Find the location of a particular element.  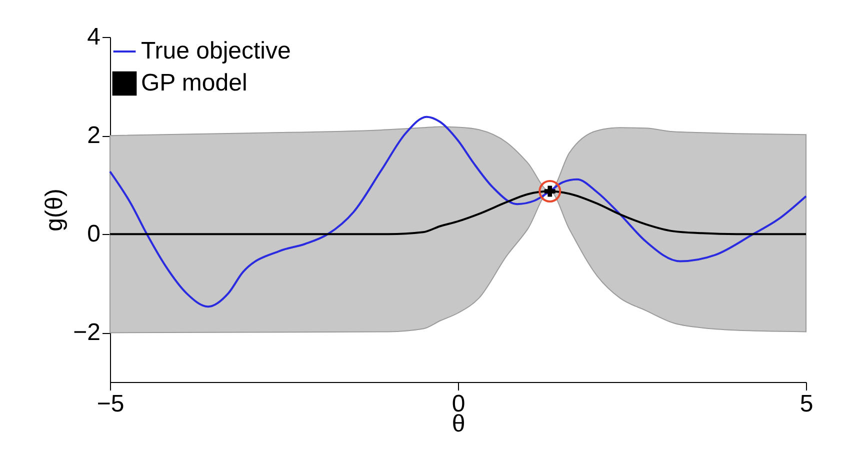

y-tick-label: −2 is located at coordinates (86, 332).